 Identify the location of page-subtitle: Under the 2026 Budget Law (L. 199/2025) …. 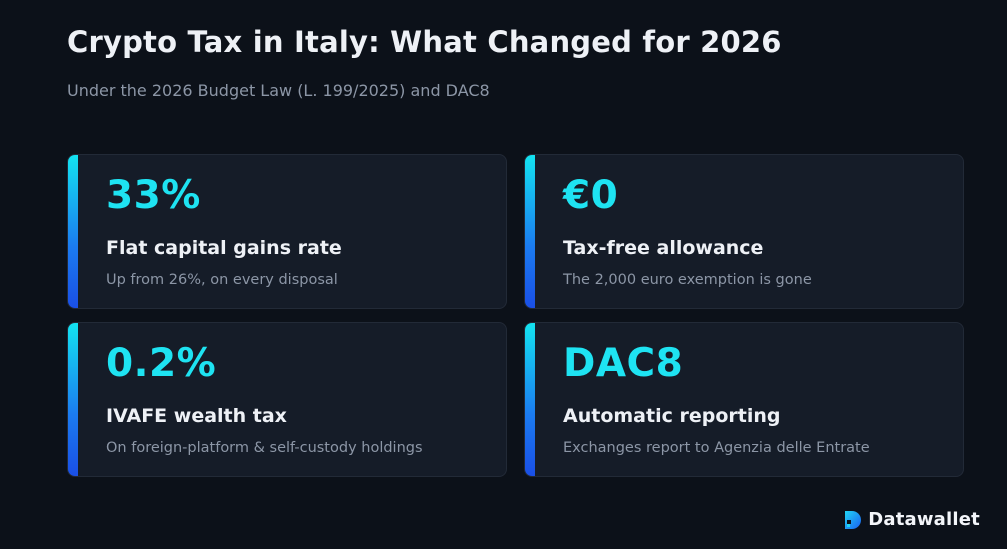
(278, 90).